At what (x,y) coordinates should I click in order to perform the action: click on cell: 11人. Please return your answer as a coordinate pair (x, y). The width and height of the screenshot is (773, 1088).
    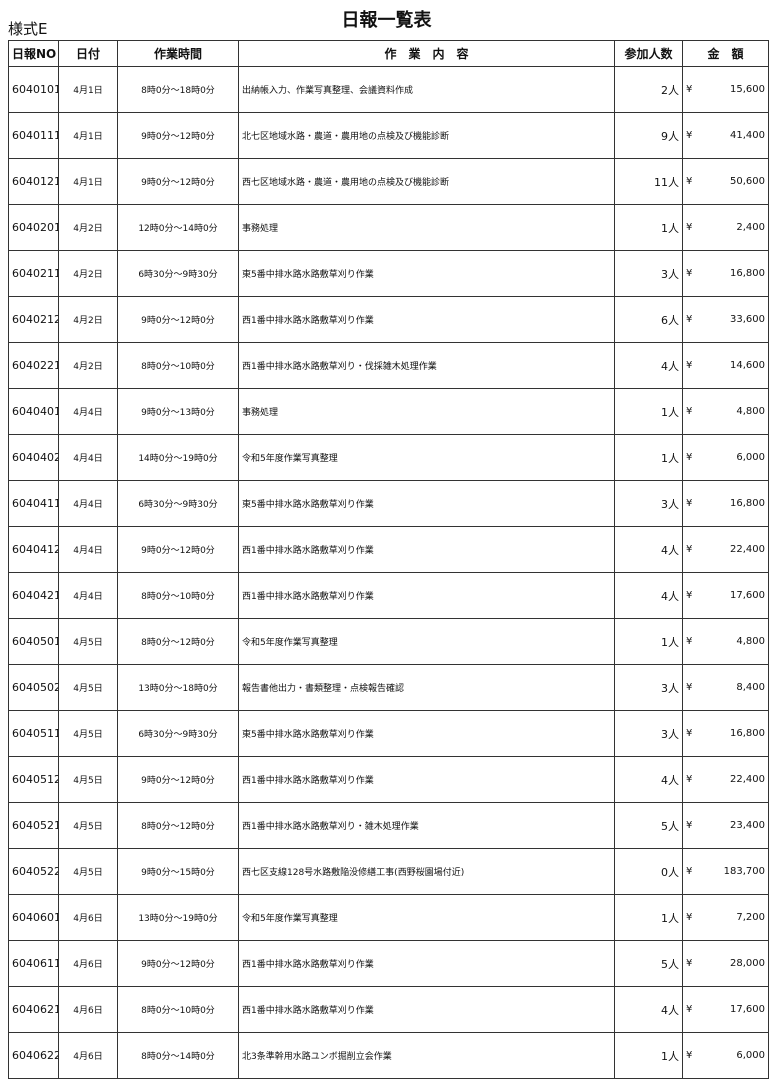
    Looking at the image, I should click on (648, 181).